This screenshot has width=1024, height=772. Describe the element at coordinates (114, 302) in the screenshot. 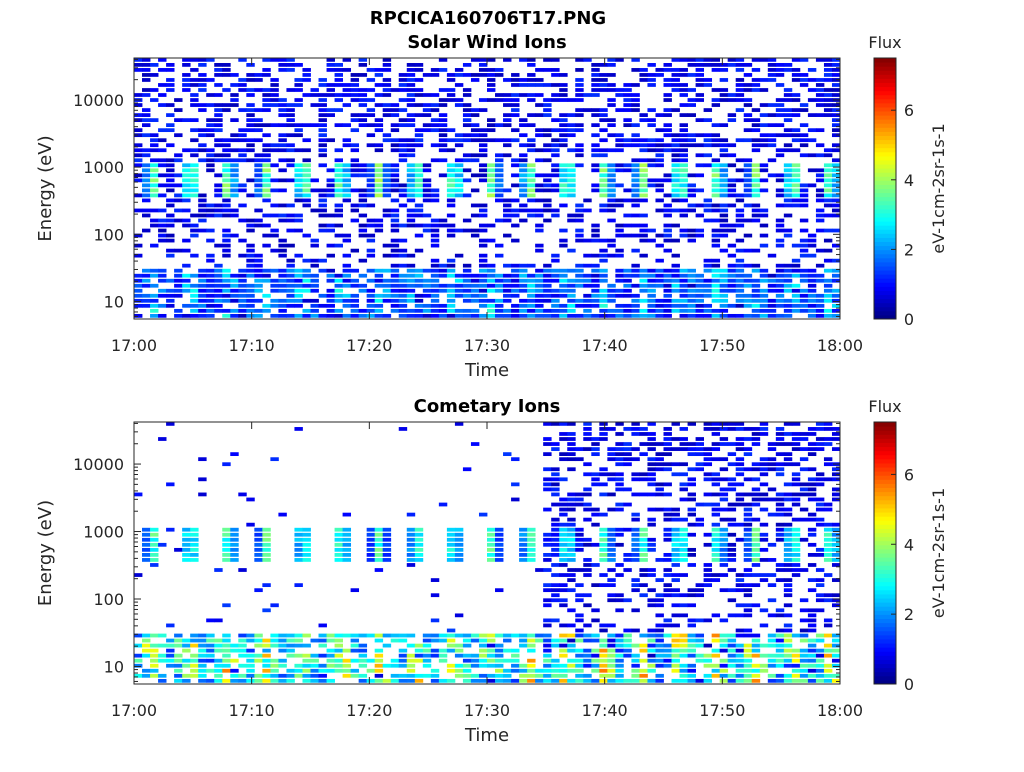

I see `y-tick-label: 10` at that location.